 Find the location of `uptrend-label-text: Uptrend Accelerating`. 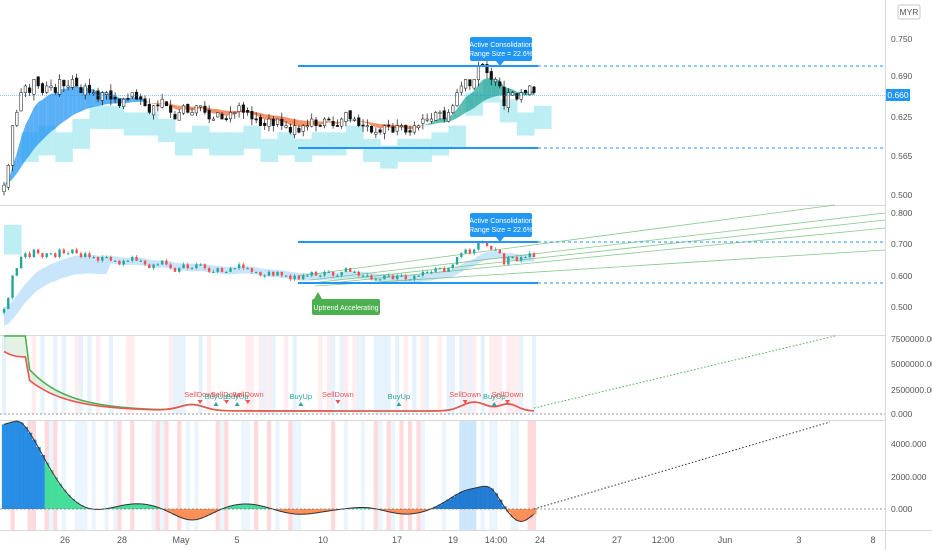

uptrend-label-text: Uptrend Accelerating is located at coordinates (346, 308).